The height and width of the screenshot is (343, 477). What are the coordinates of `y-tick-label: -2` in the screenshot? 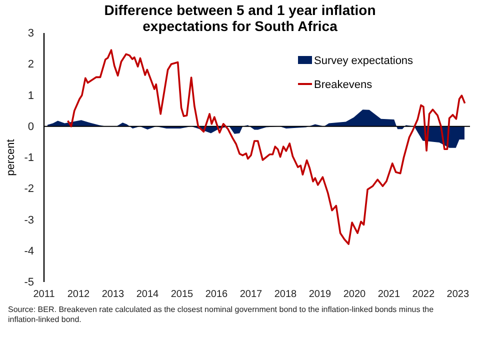 It's located at (29, 189).